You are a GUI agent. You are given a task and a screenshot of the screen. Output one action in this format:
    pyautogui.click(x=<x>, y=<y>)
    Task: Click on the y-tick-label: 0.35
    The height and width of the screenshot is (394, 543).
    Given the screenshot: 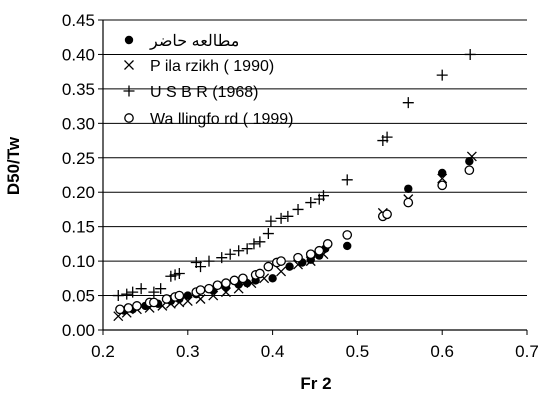 What is the action you would take?
    pyautogui.click(x=78, y=89)
    